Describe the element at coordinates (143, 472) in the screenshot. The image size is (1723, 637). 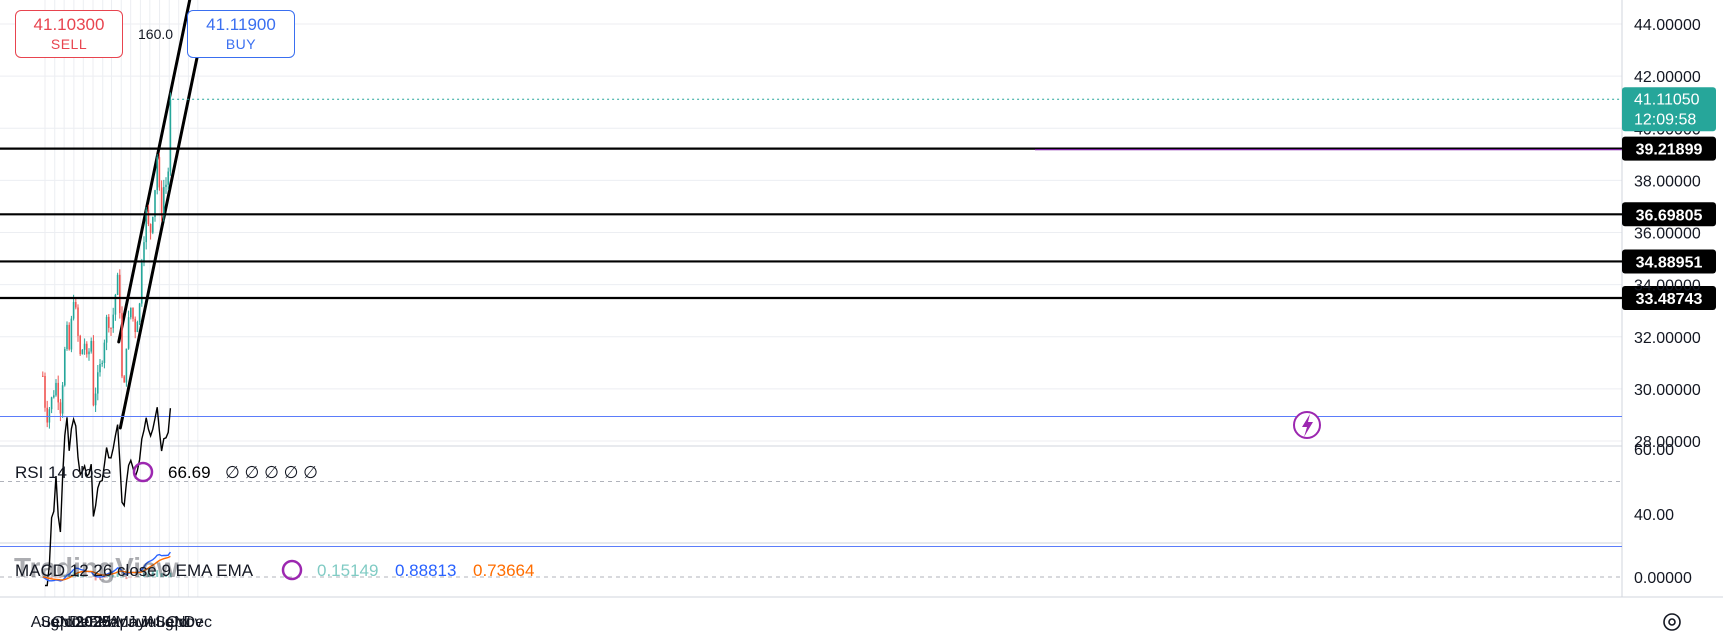
I see `rsi-settings-icon` at that location.